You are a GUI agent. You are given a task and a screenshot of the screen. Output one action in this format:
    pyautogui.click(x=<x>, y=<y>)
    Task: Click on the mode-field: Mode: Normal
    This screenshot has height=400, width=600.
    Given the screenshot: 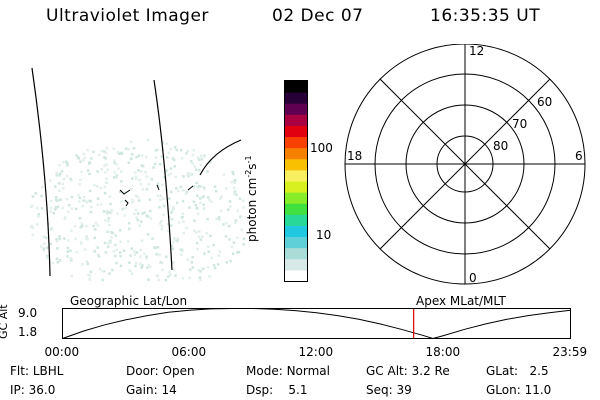 What is the action you would take?
    pyautogui.click(x=288, y=371)
    